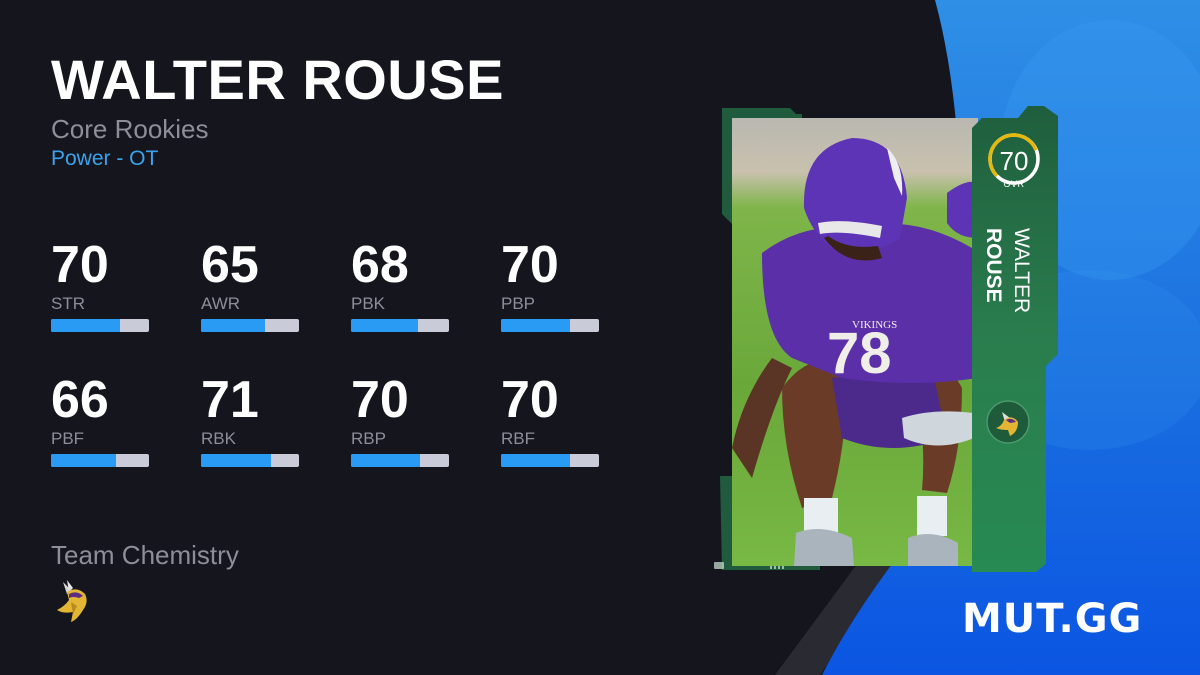 This screenshot has height=675, width=1200. What do you see at coordinates (130, 129) in the screenshot?
I see `program-label: Core Rookies` at bounding box center [130, 129].